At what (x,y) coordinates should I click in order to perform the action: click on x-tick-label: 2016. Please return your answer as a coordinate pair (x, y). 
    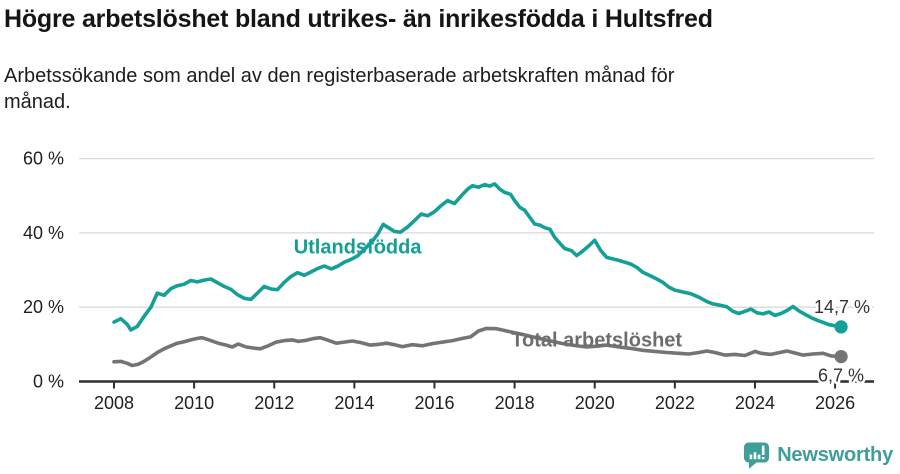
    Looking at the image, I should click on (434, 403).